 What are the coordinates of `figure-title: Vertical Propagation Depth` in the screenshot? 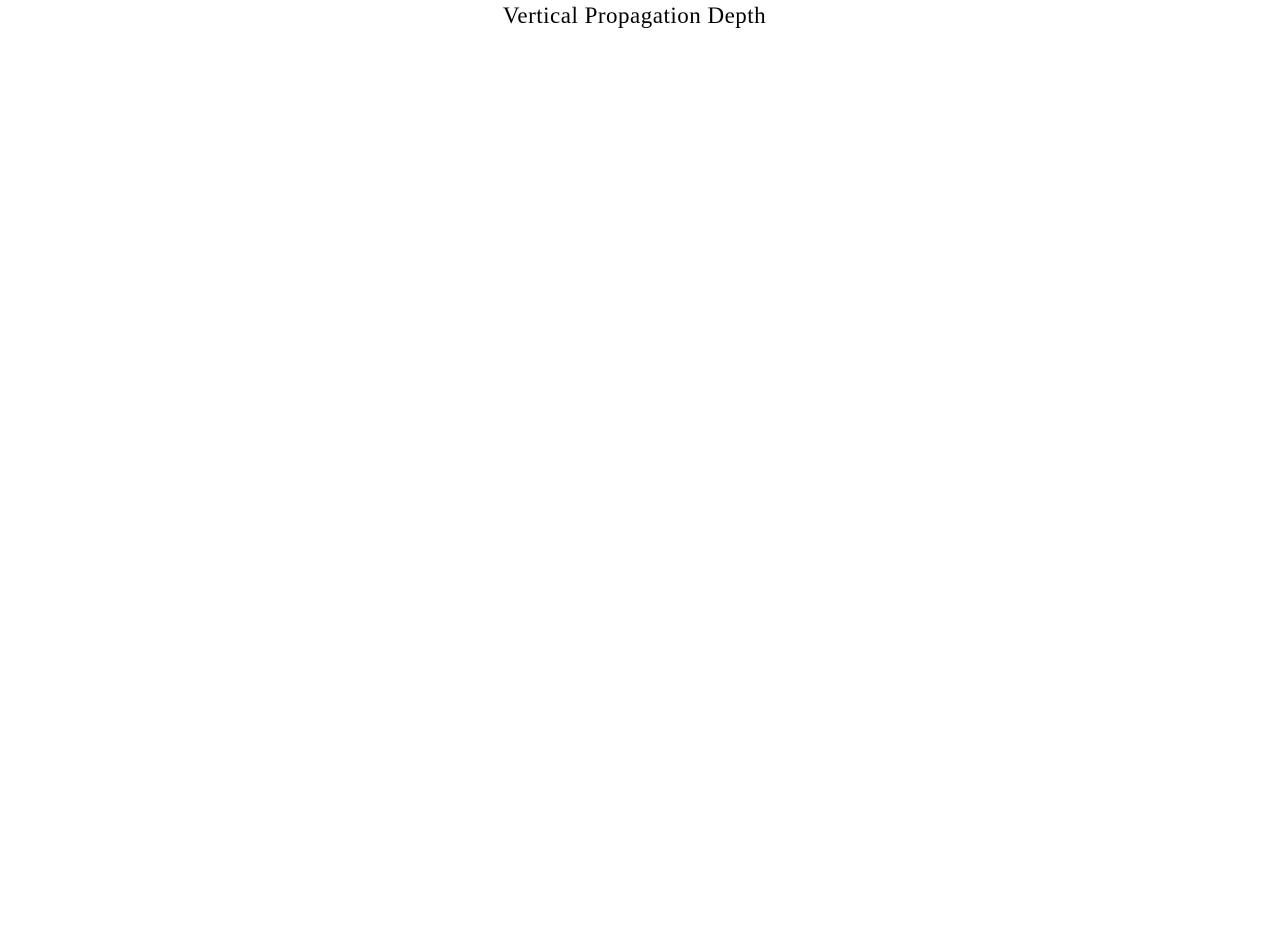 It's located at (634, 15).